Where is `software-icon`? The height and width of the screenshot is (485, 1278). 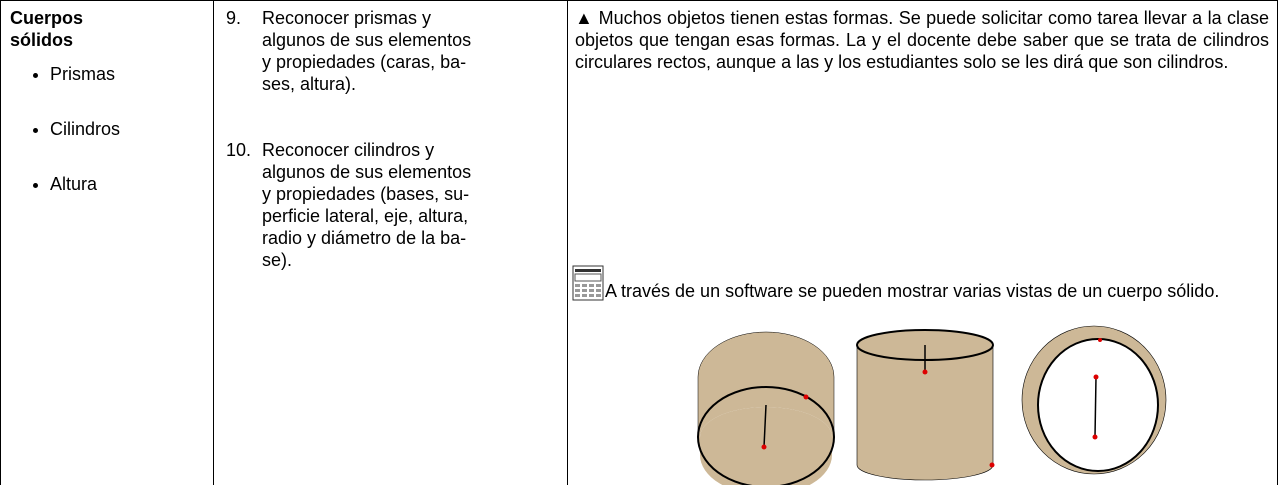 software-icon is located at coordinates (588, 283).